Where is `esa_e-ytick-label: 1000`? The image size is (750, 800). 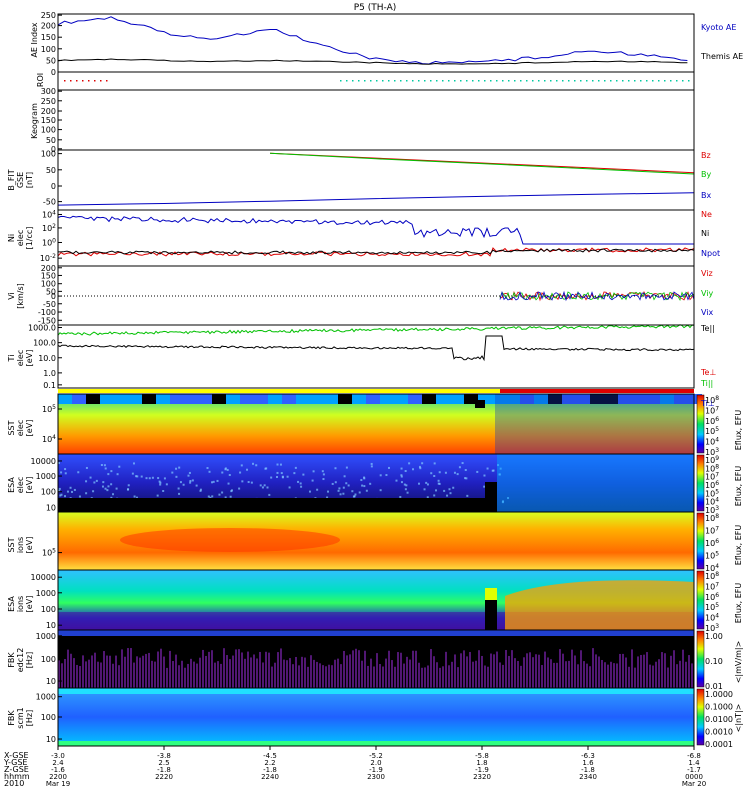
esa_e-ytick-label: 1000 is located at coordinates (46, 476).